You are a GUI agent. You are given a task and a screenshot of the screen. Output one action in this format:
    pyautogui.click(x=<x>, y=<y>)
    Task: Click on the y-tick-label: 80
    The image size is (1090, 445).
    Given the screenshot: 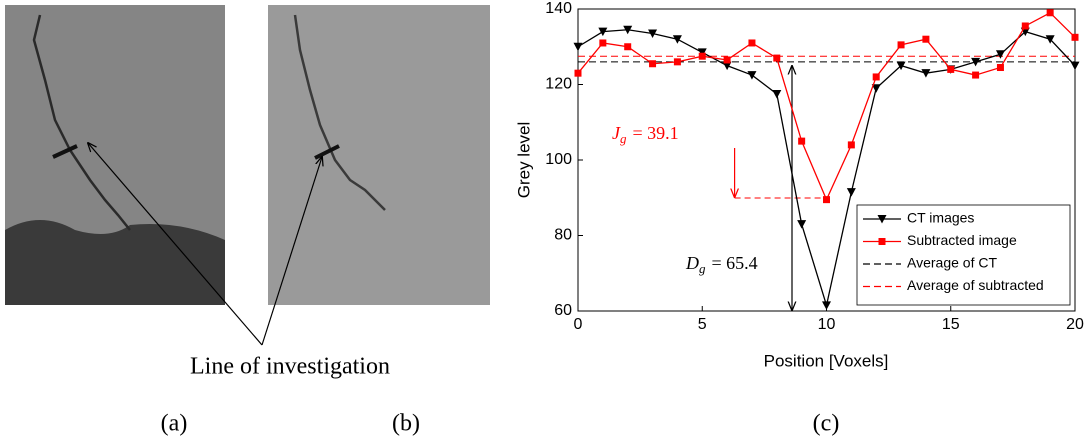 What is the action you would take?
    pyautogui.click(x=563, y=235)
    